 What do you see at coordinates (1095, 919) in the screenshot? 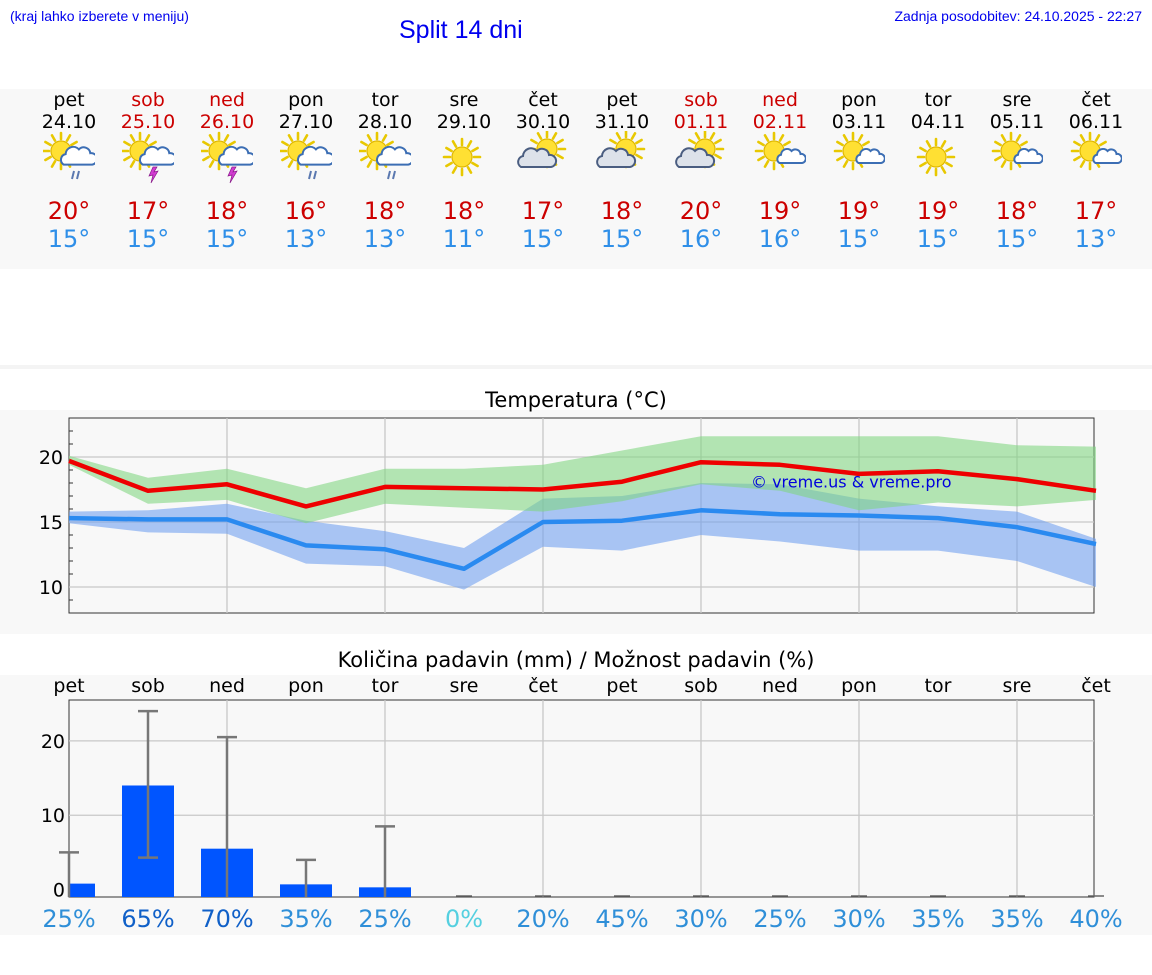
I see `precipitation-probability: 40%` at bounding box center [1095, 919].